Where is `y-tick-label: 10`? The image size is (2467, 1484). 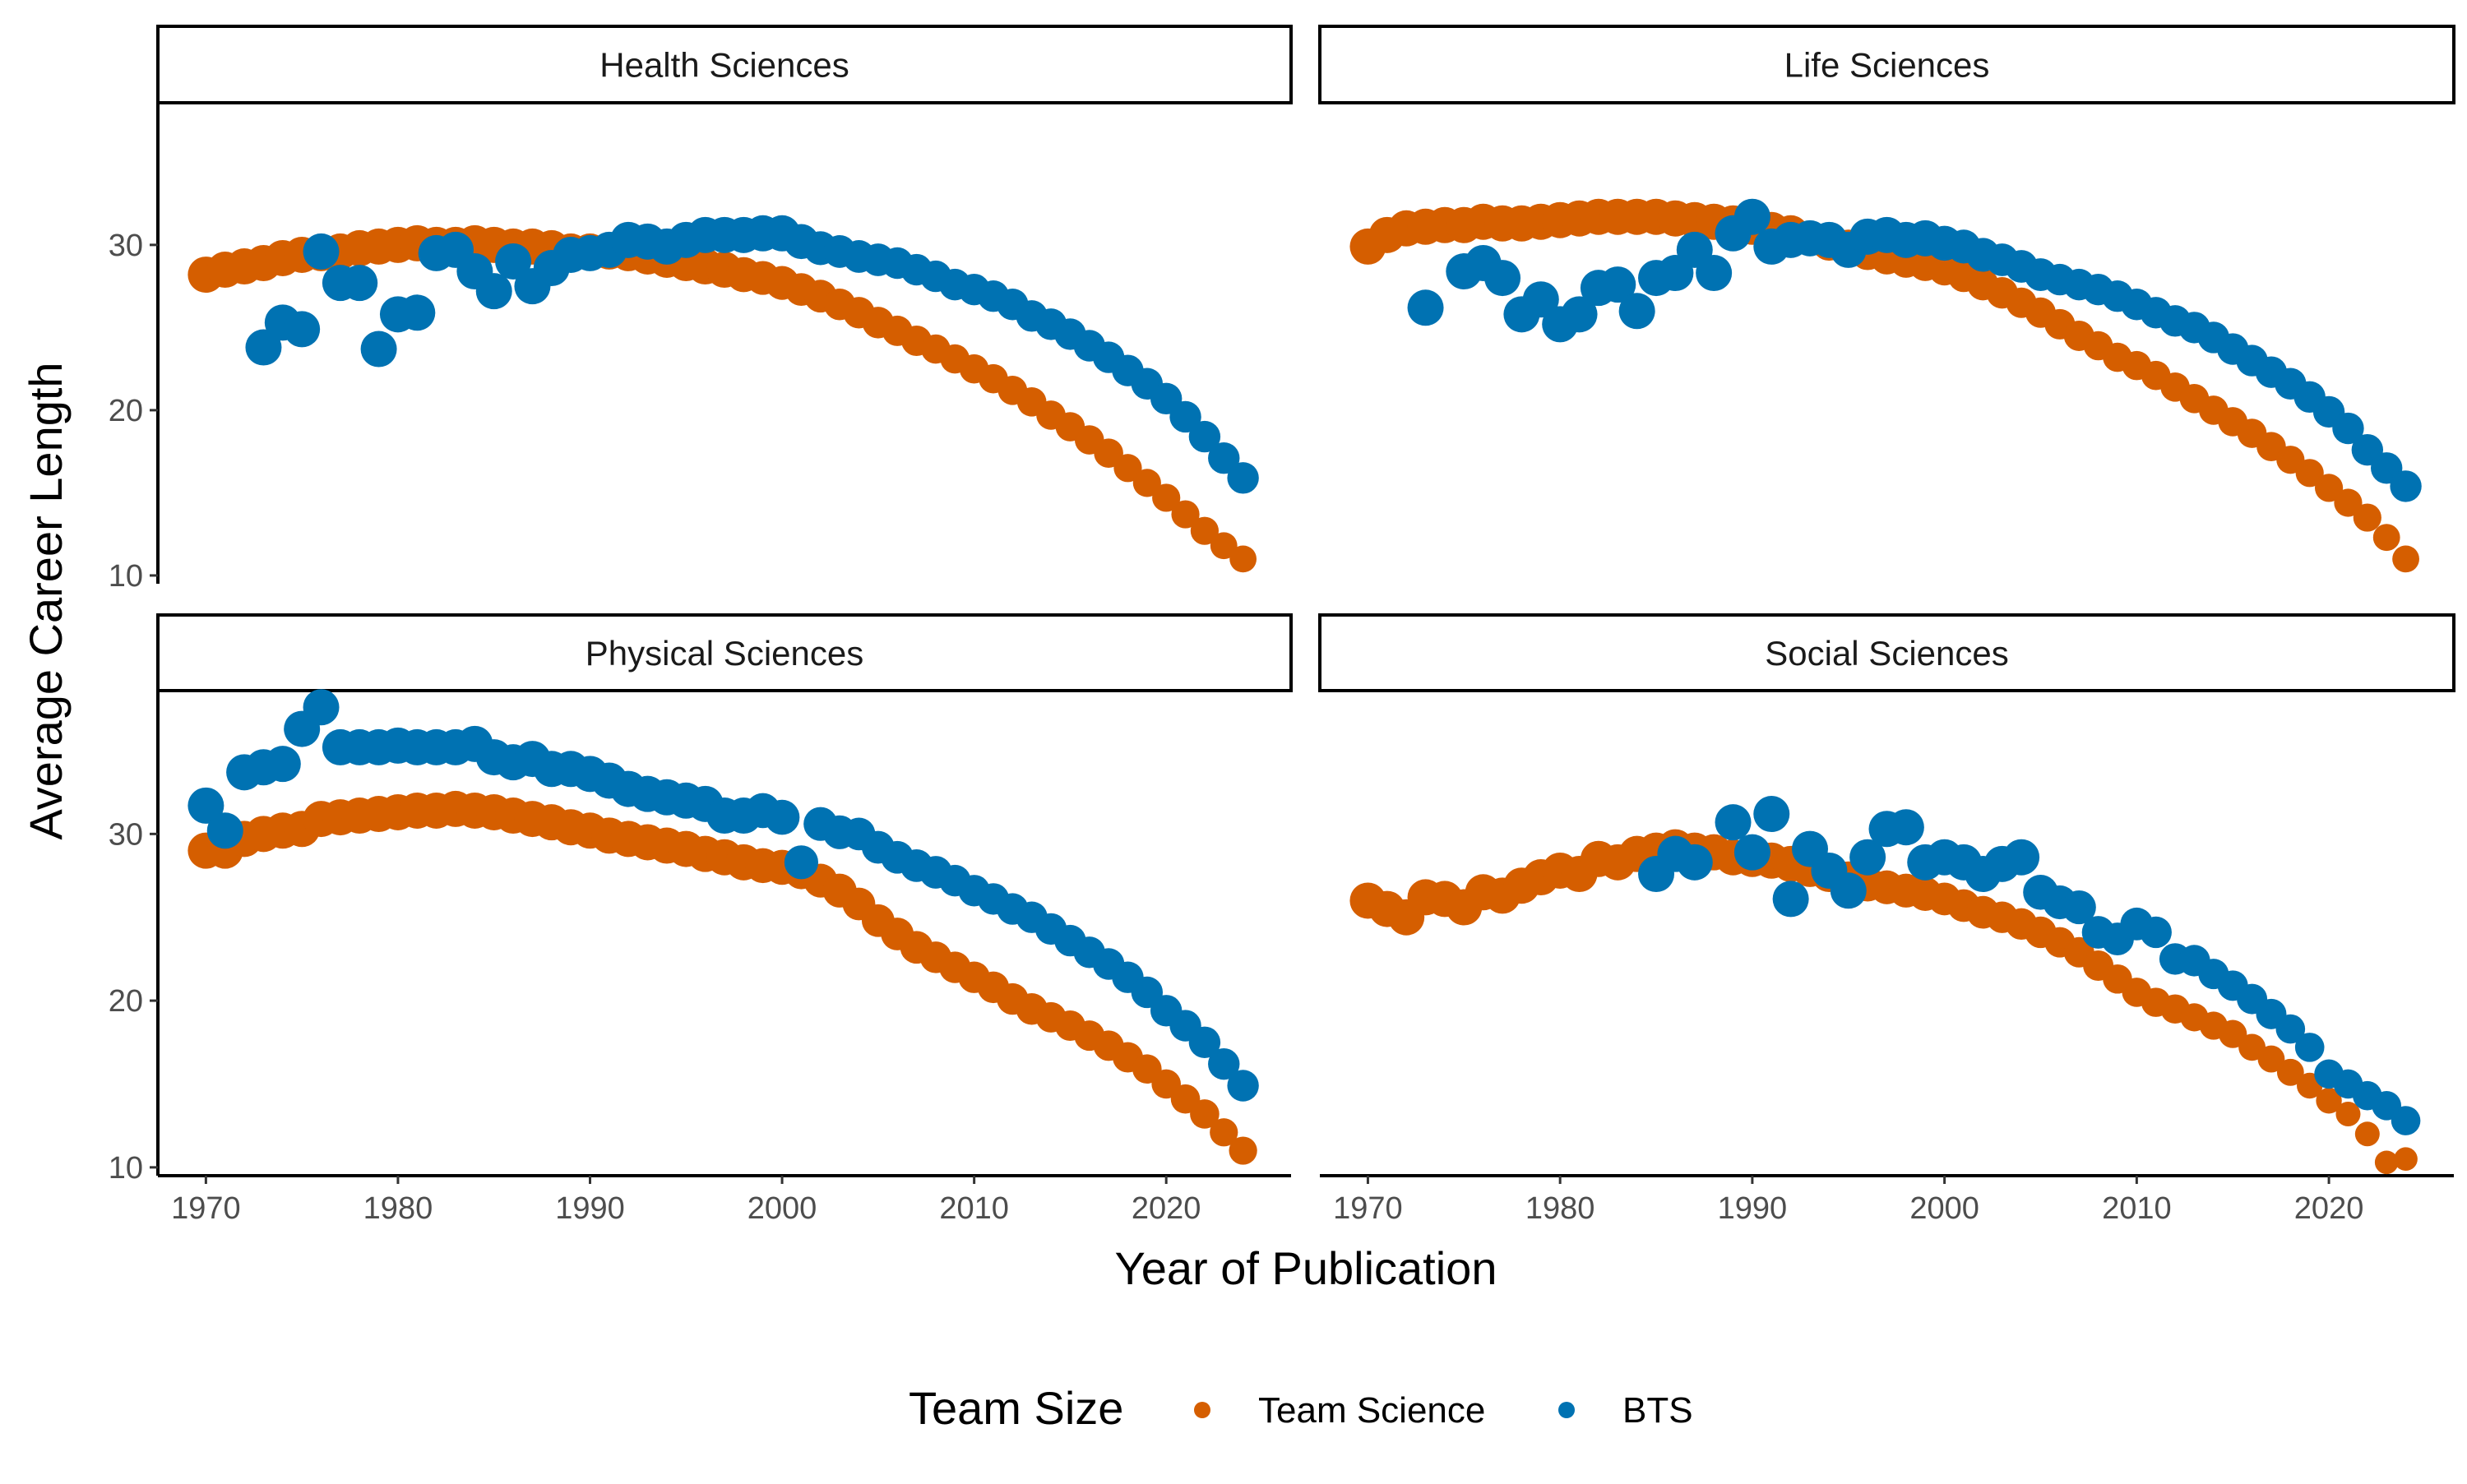
y-tick-label: 10 is located at coordinates (126, 1169).